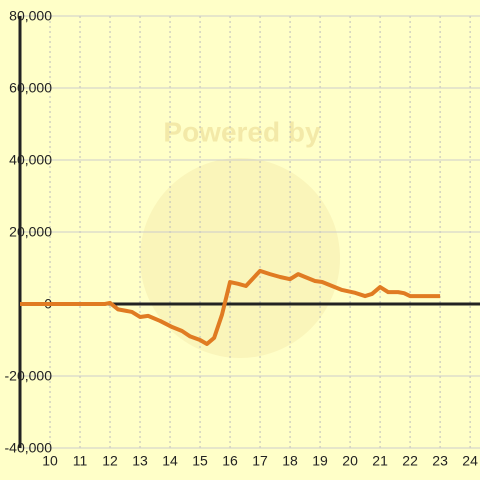  I want to click on x-tick-label: 23, so click(440, 461).